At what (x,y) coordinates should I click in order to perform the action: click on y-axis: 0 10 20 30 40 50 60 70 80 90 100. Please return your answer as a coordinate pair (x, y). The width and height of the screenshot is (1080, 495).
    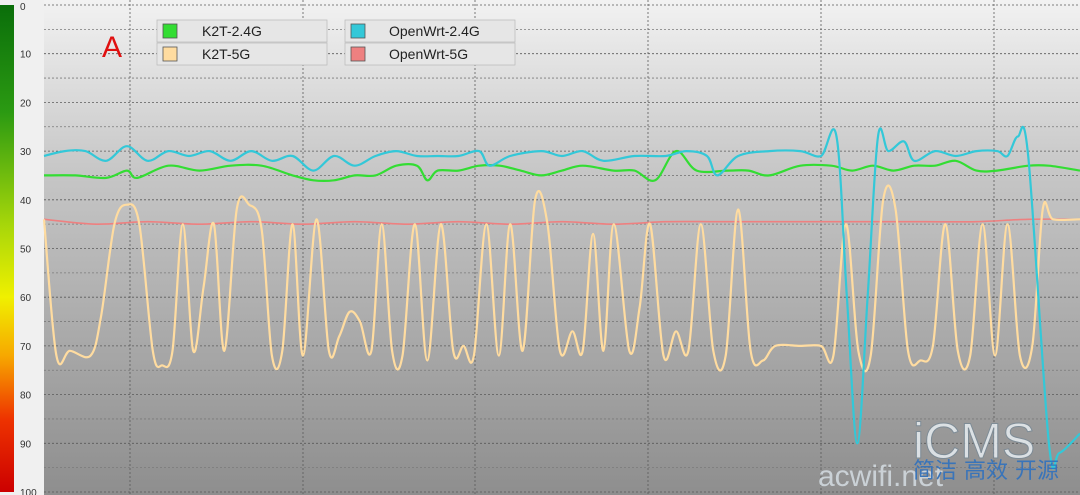
    Looking at the image, I should click on (28, 248).